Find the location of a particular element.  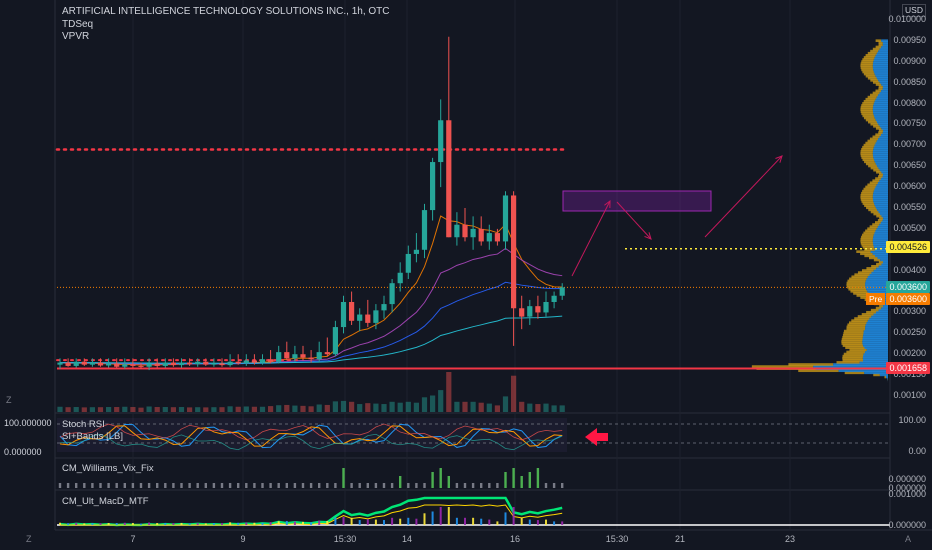

indicator-tdseq-label: TDSeq is located at coordinates (78, 24).